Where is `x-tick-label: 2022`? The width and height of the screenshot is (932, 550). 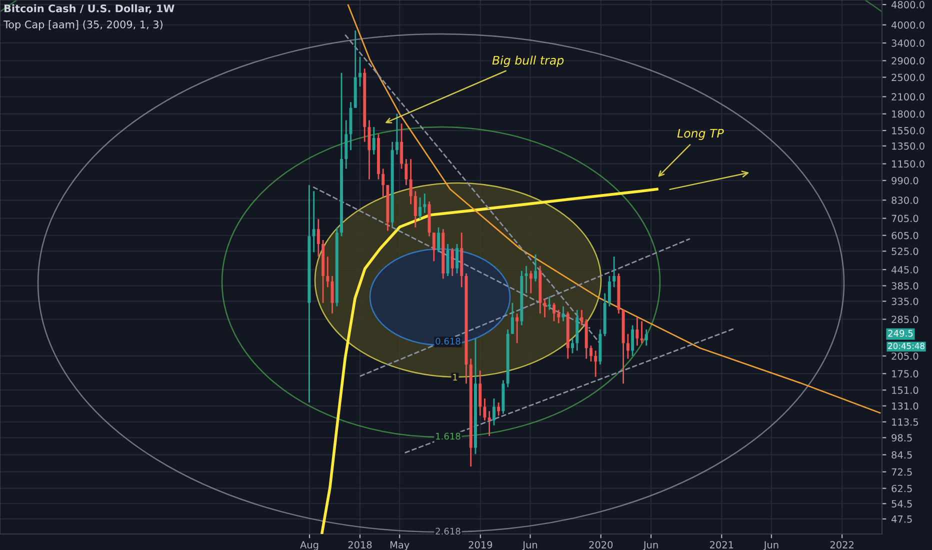 x-tick-label: 2022 is located at coordinates (842, 544).